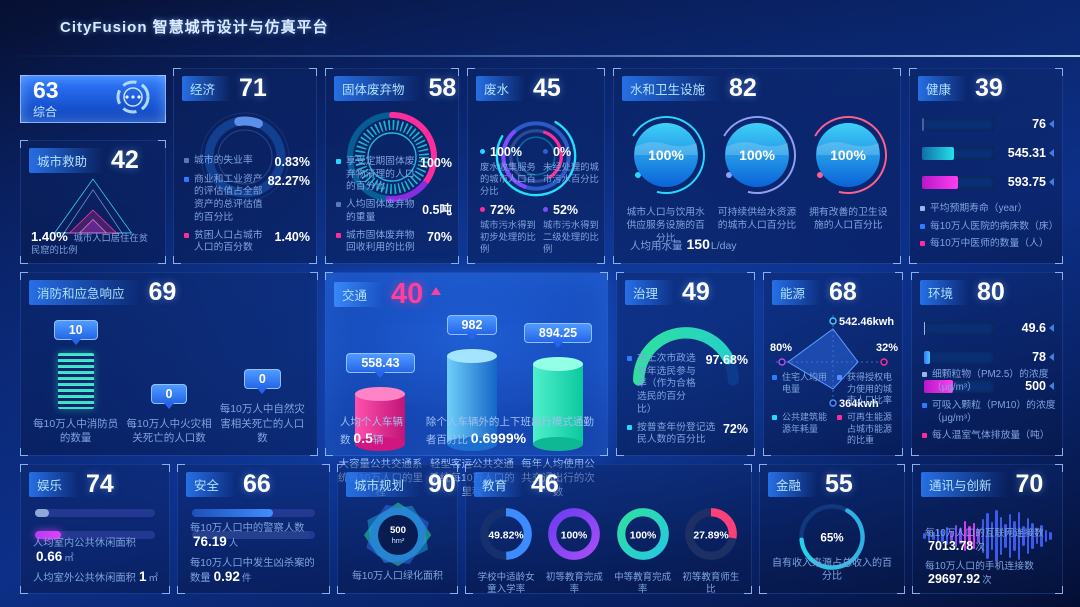  I want to click on panel-education-title: 教育, so click(499, 484).